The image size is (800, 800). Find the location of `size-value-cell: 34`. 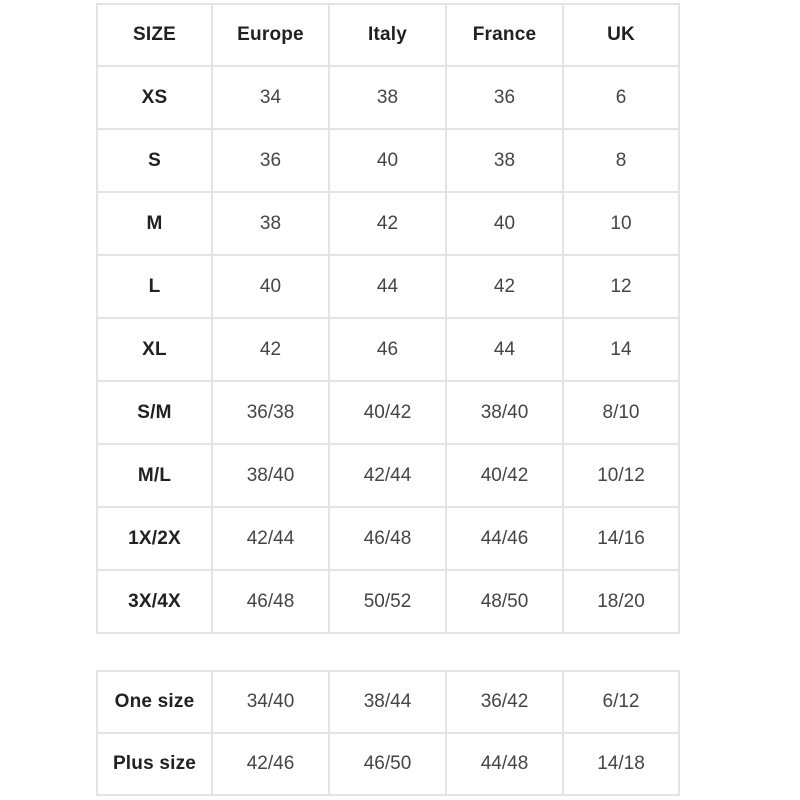

size-value-cell: 34 is located at coordinates (270, 97).